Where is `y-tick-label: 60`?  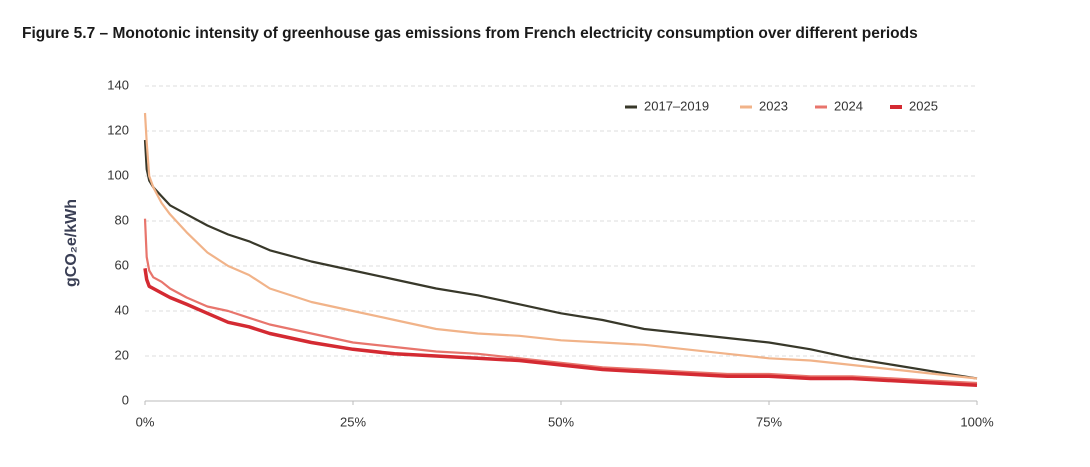 y-tick-label: 60 is located at coordinates (122, 264).